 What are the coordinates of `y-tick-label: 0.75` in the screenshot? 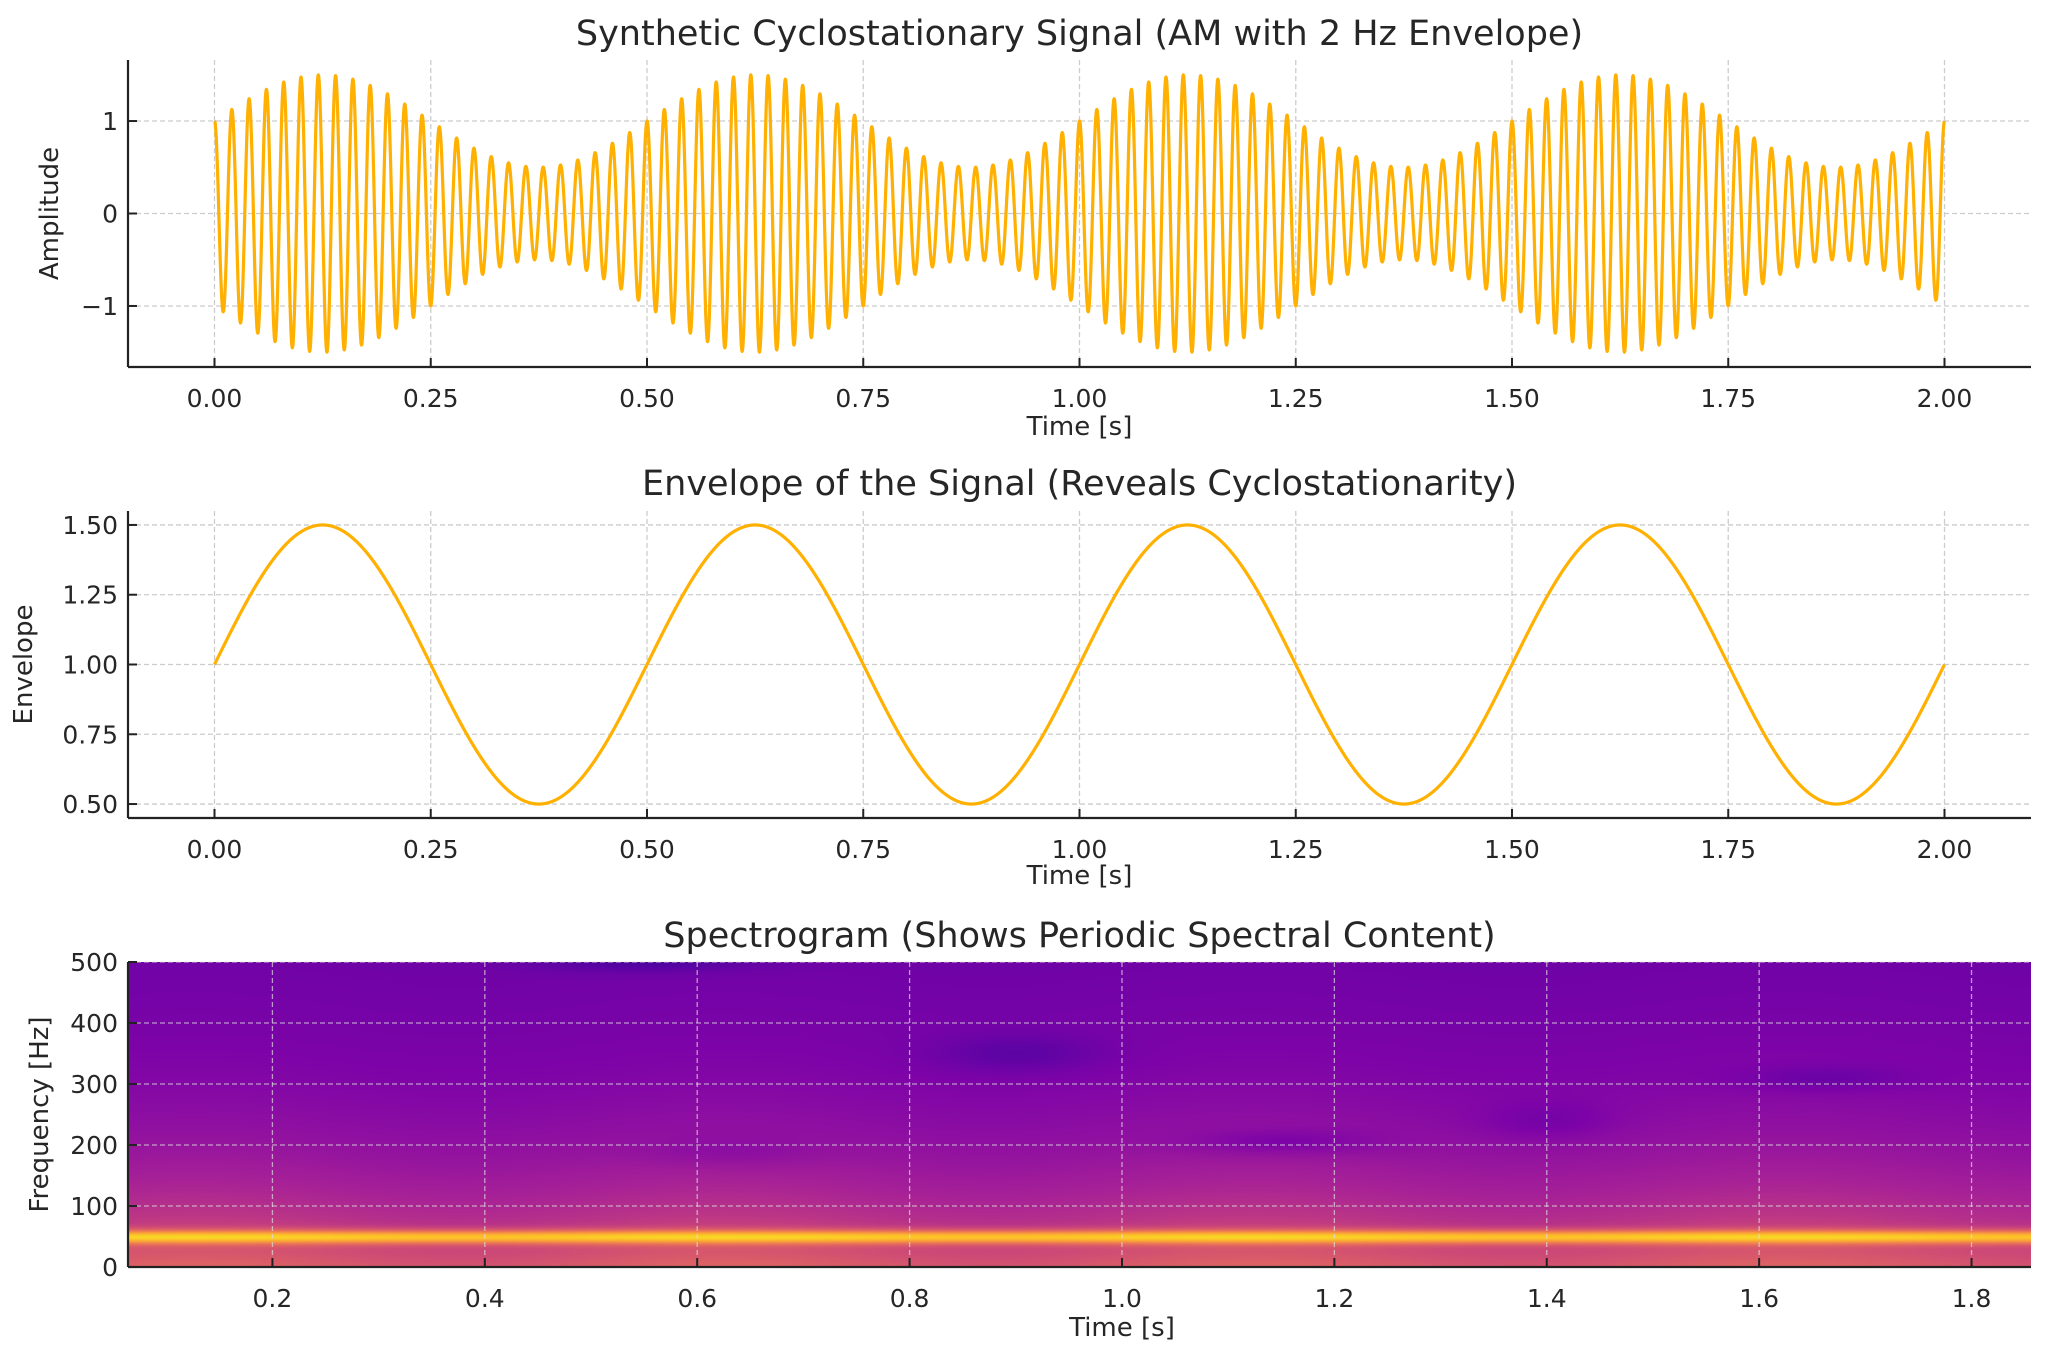 It's located at (90, 734).